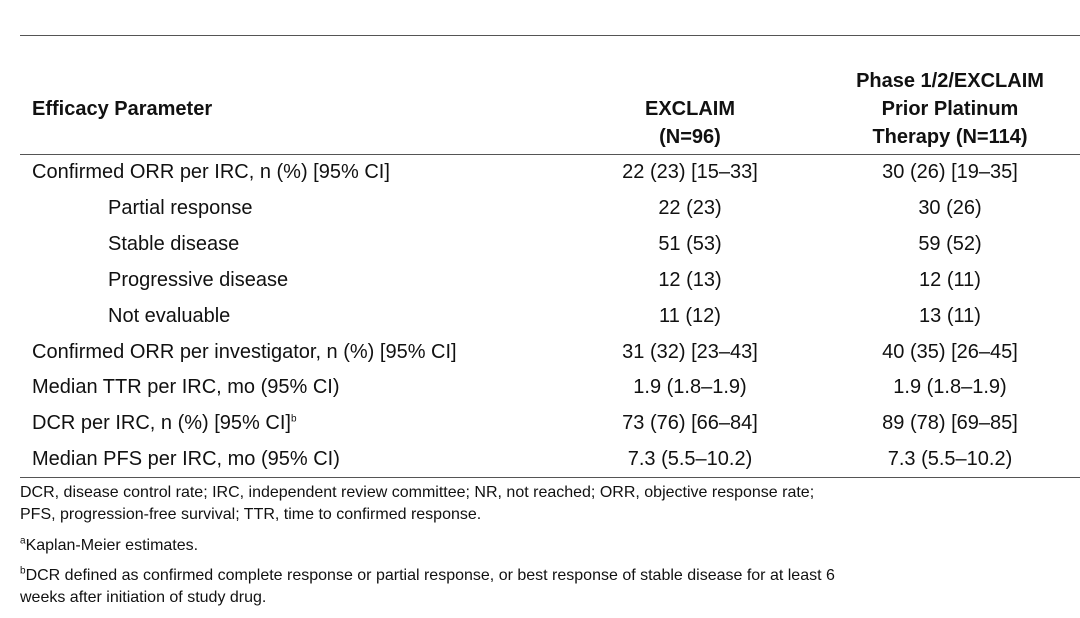  What do you see at coordinates (950, 172) in the screenshot?
I see `cell: 30 (26) [19–35]` at bounding box center [950, 172].